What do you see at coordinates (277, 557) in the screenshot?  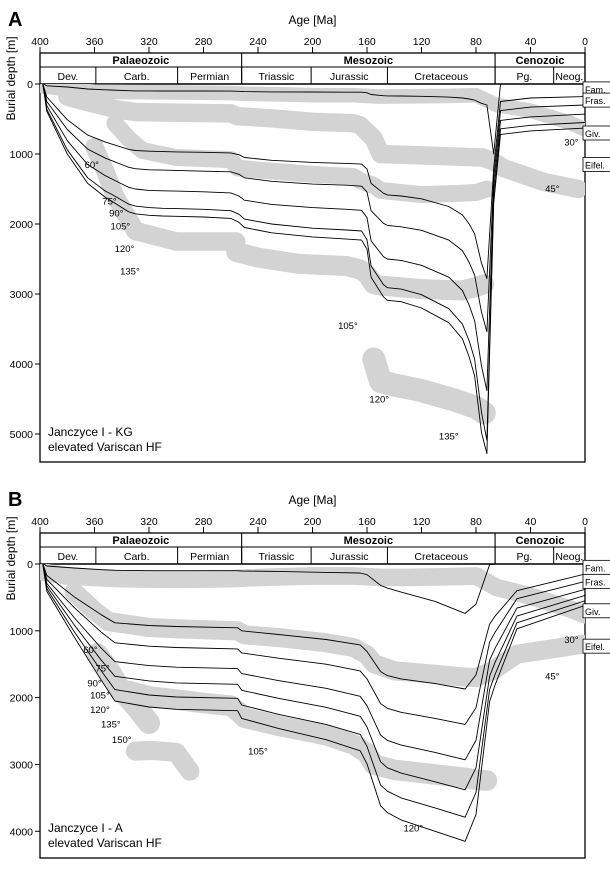 I see `period-label: Triassic` at bounding box center [277, 557].